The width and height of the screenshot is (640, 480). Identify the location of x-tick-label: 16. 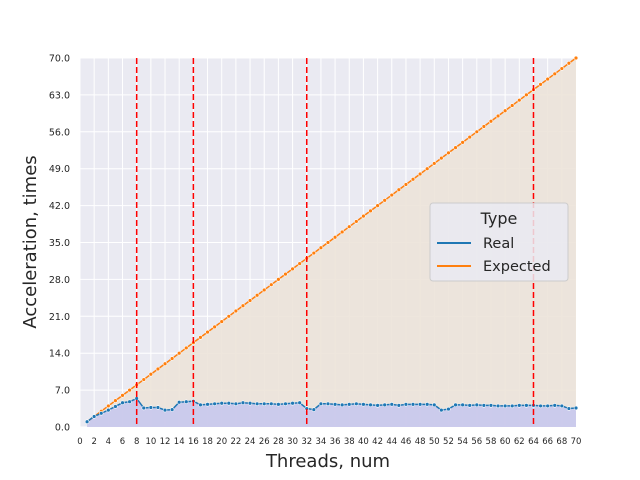
(193, 442).